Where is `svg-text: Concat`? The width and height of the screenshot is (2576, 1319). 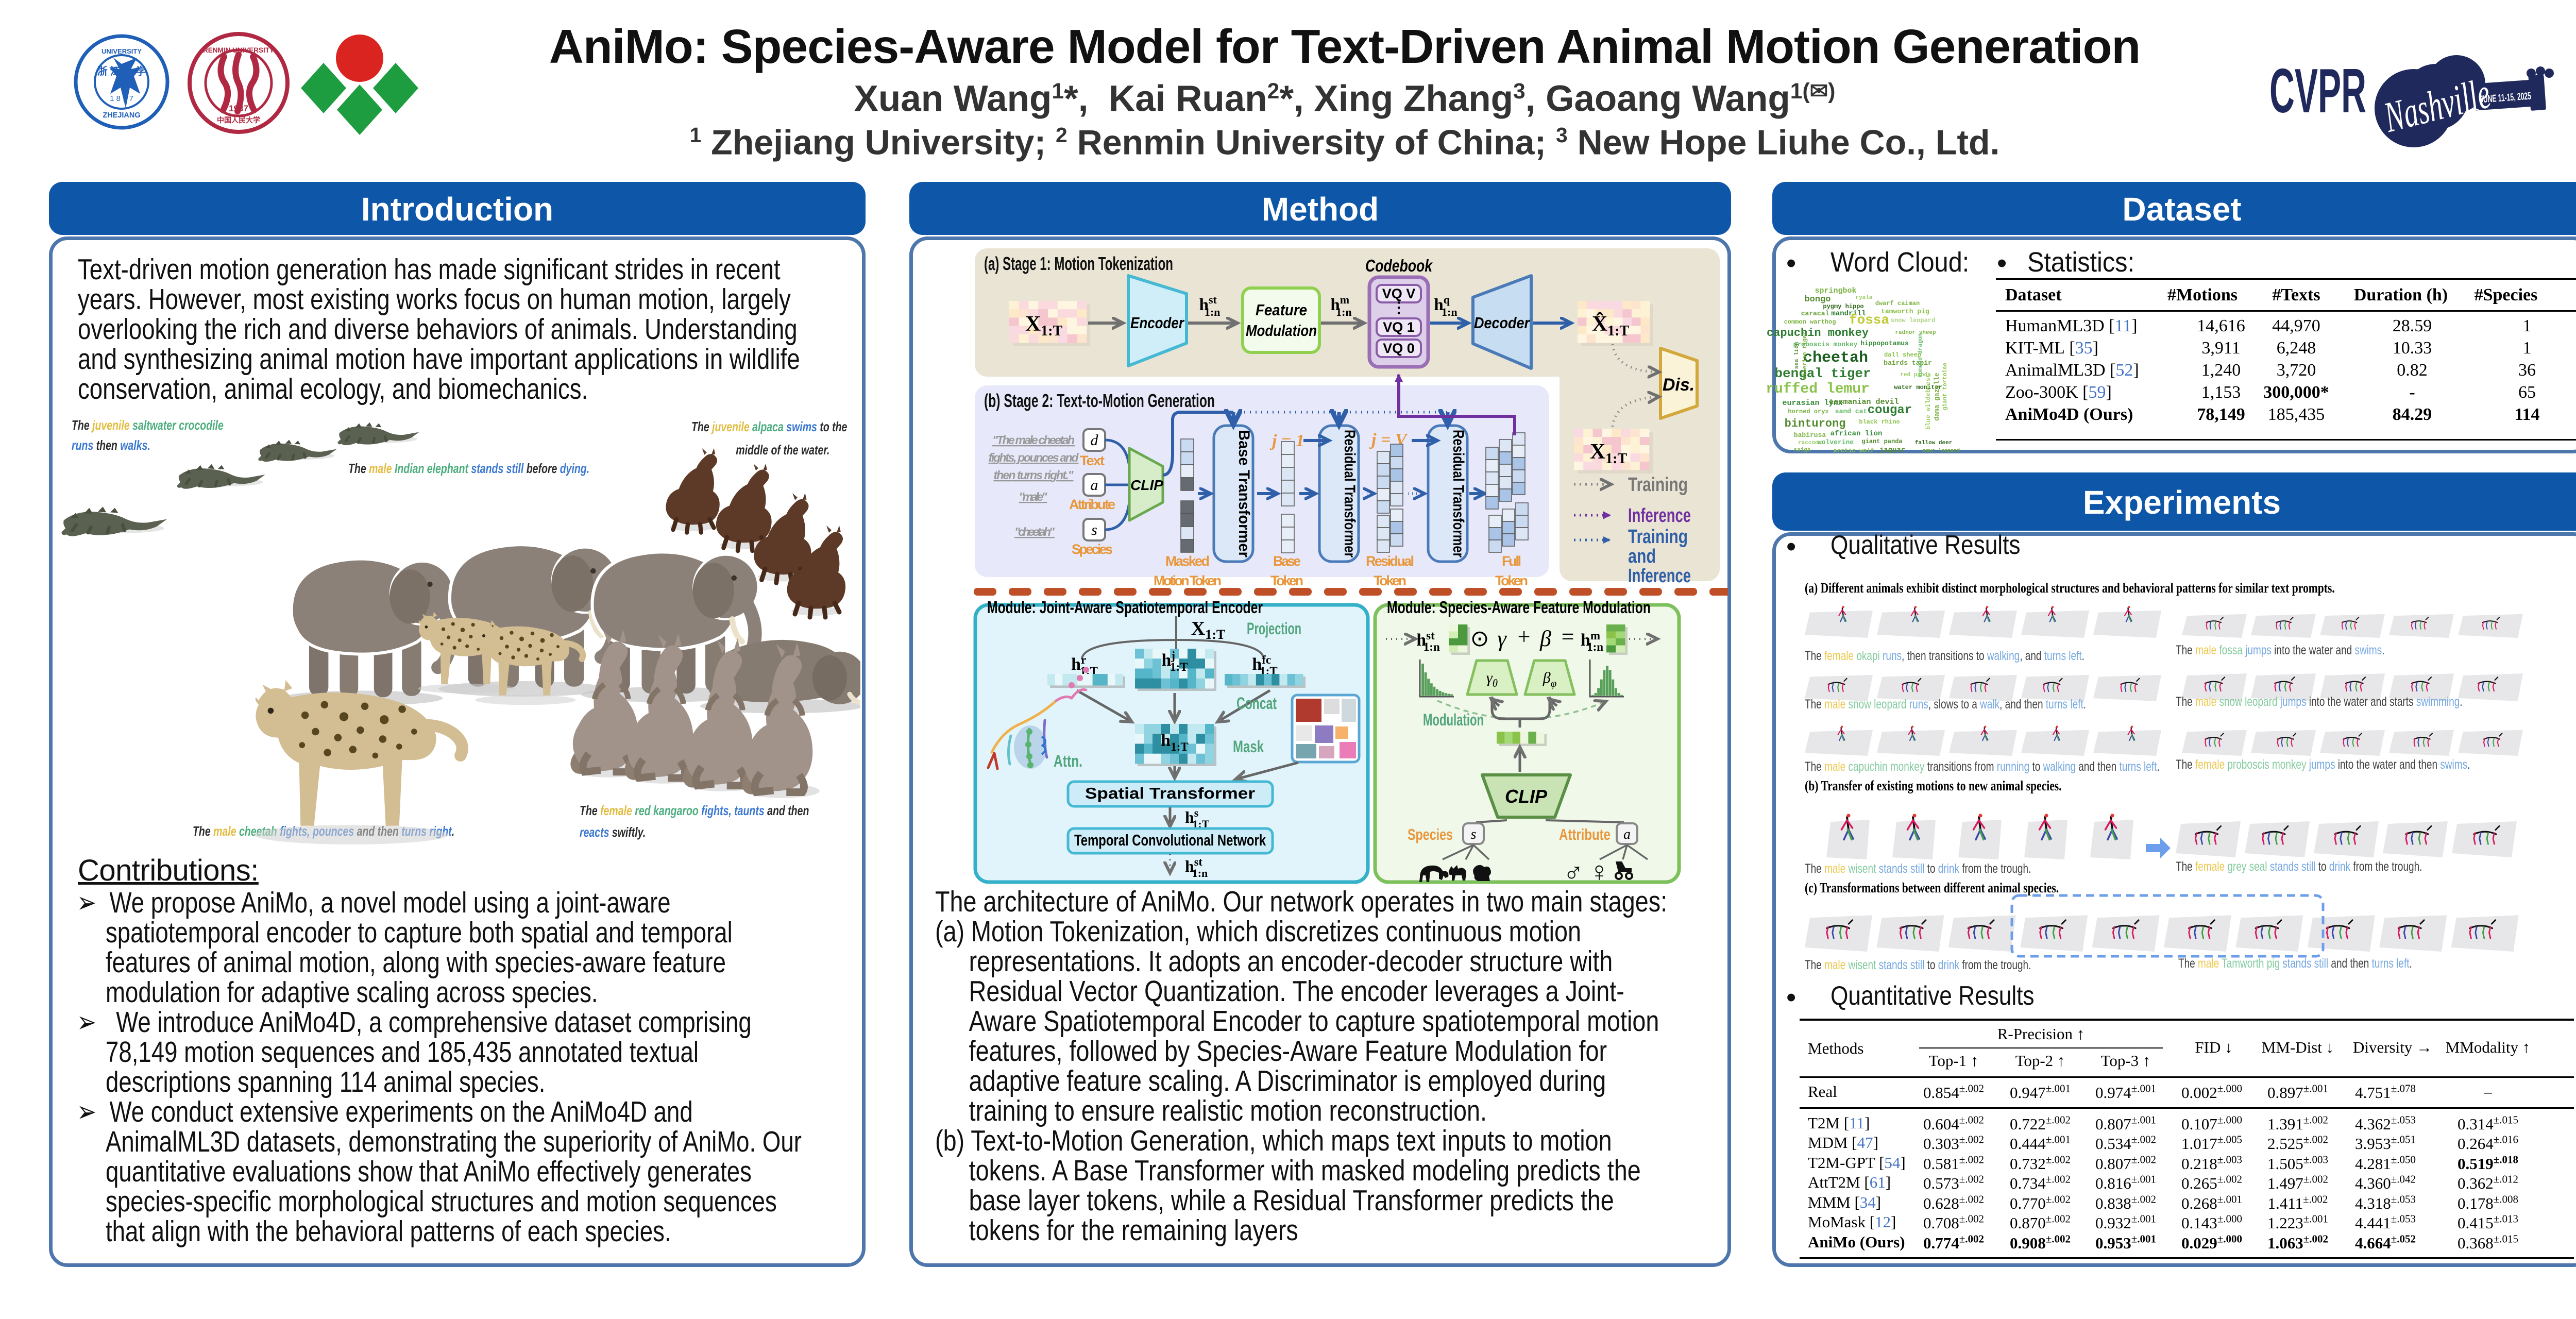 svg-text: Concat is located at coordinates (1256, 703).